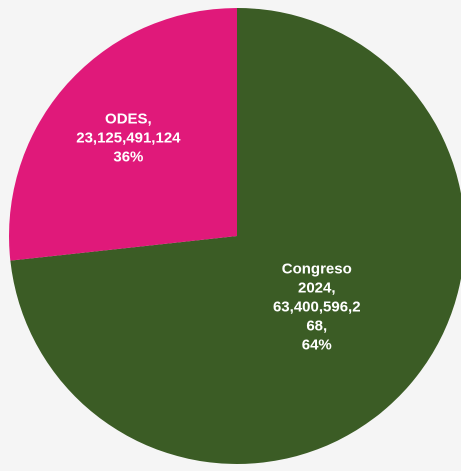  What do you see at coordinates (317, 345) in the screenshot?
I see `data-label-line: 64%` at bounding box center [317, 345].